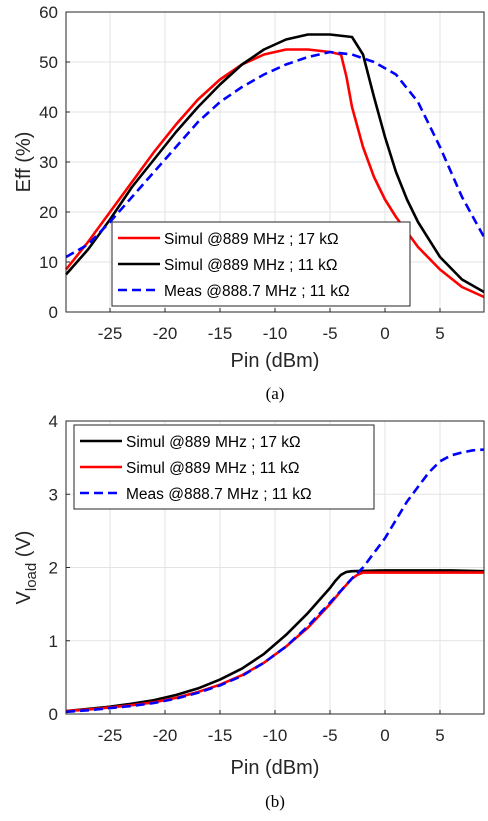 This screenshot has width=488, height=821. What do you see at coordinates (48, 212) in the screenshot?
I see `y-tick-label: 20` at bounding box center [48, 212].